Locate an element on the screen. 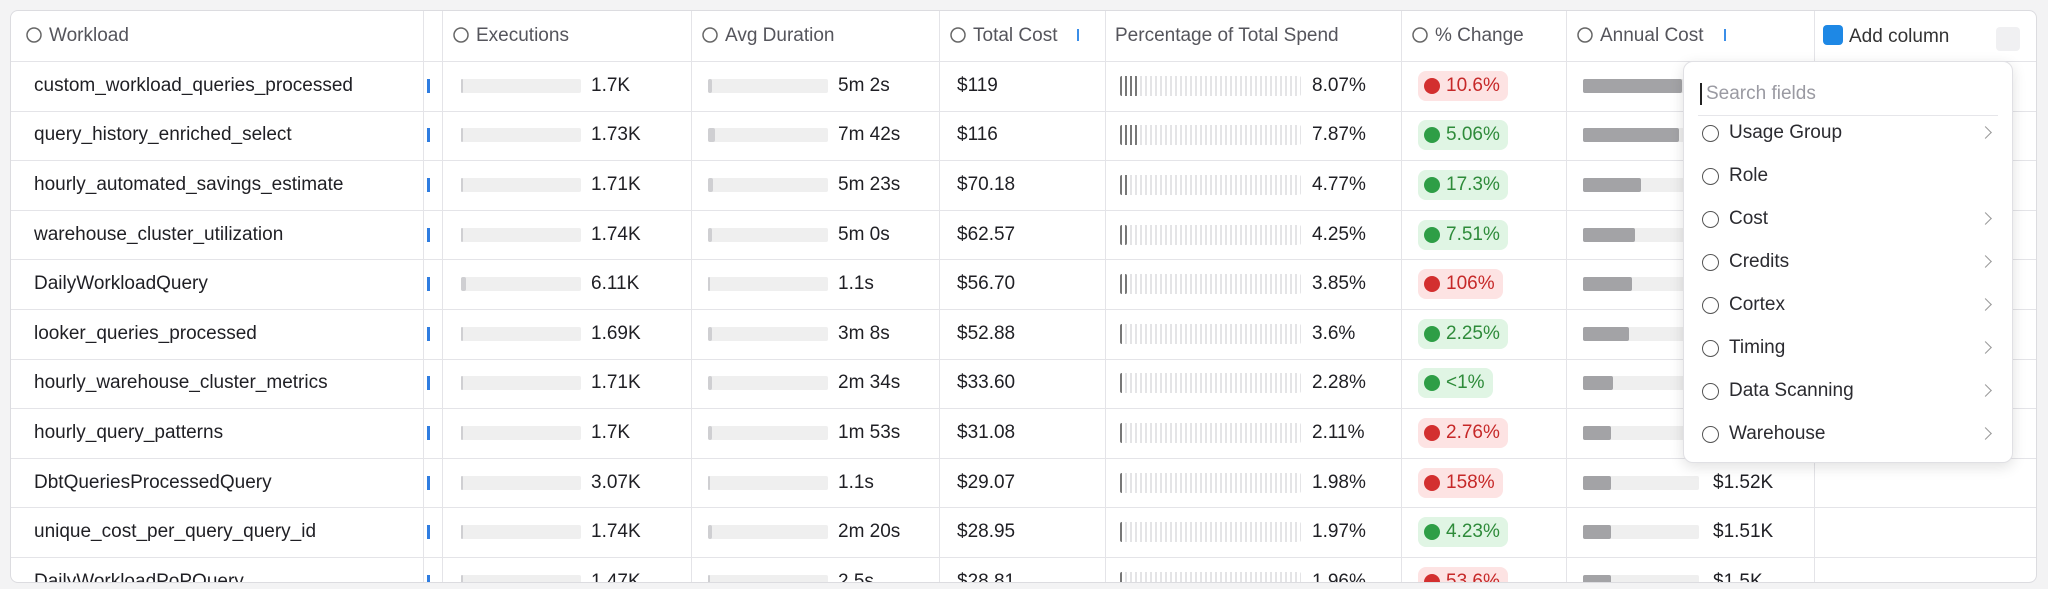  pct-of-spend: 1.97% is located at coordinates (1339, 532).